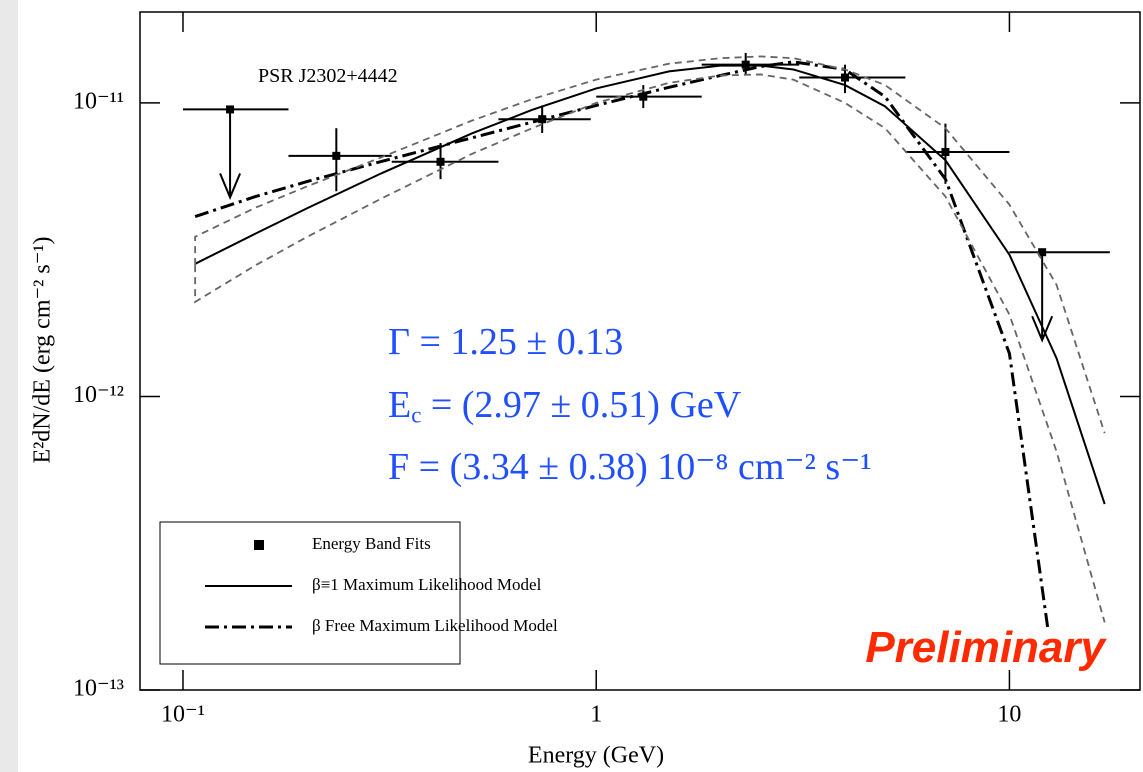 This screenshot has height=772, width=1143. Describe the element at coordinates (98, 101) in the screenshot. I see `y-tick-label: 10⁻¹¹` at that location.